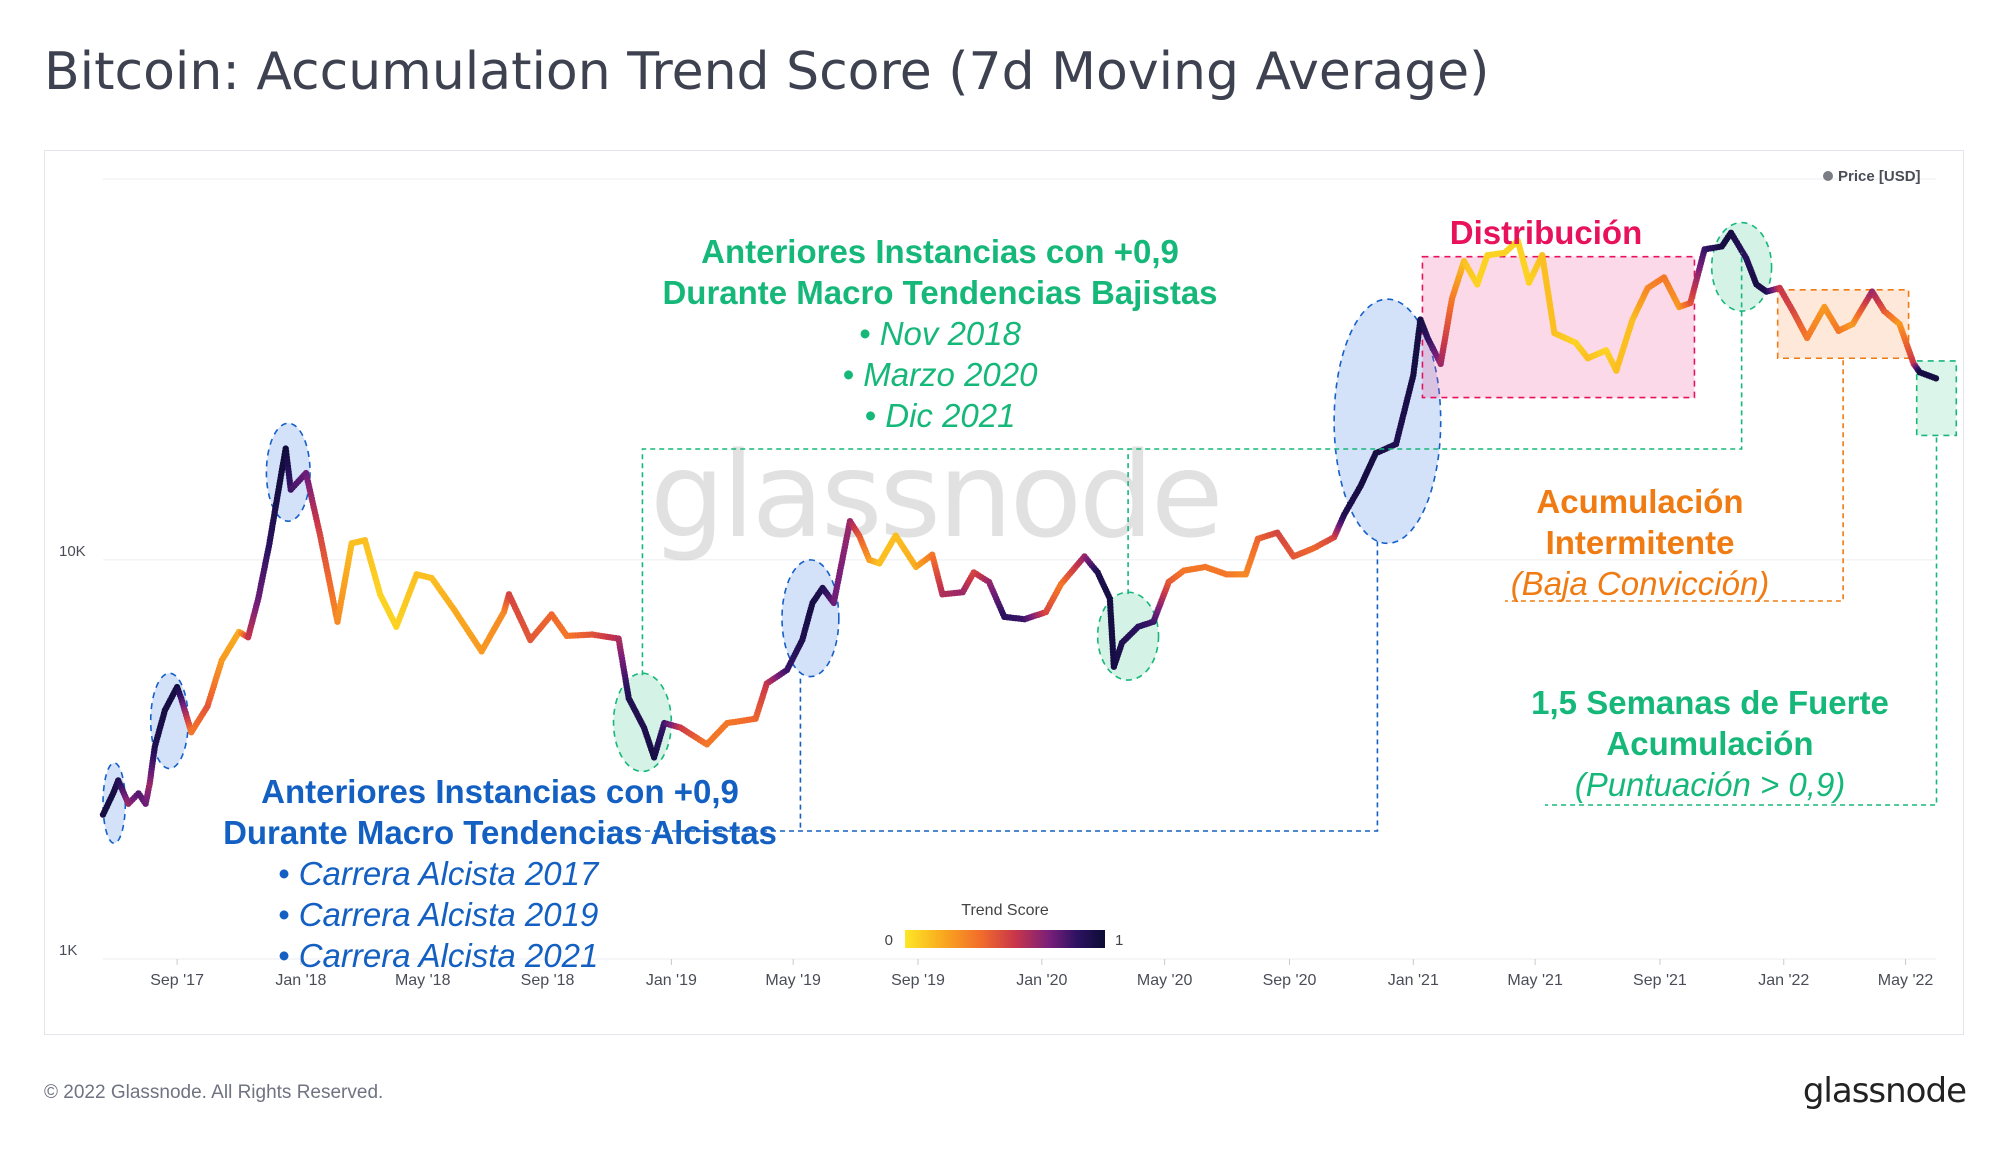 This screenshot has height=1152, width=2000. Describe the element at coordinates (1783, 980) in the screenshot. I see `x-tick-label: Jan '22` at that location.